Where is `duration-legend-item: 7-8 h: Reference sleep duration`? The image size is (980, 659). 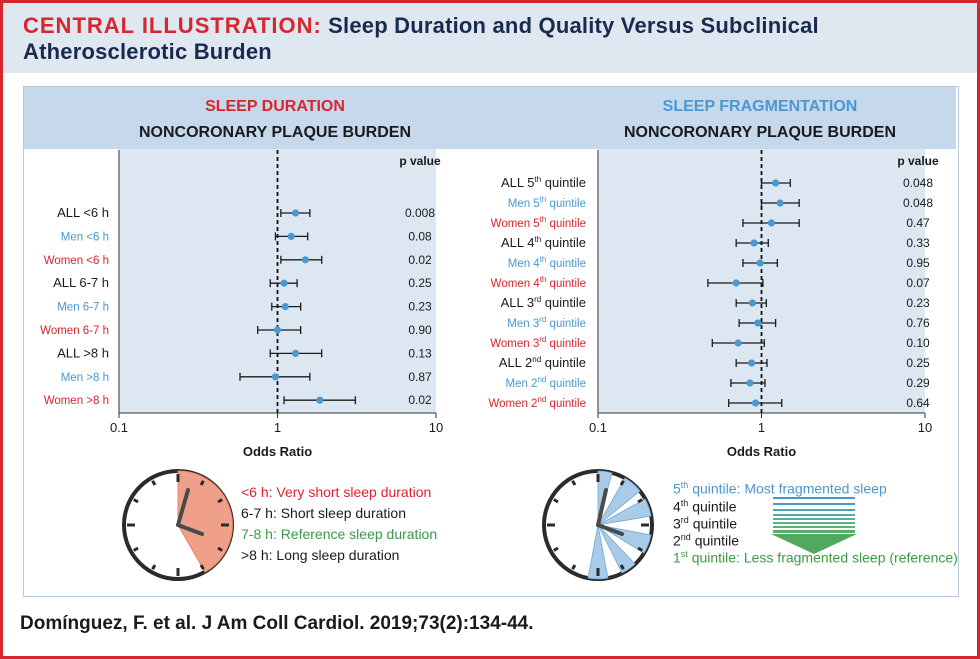
duration-legend-item: 7-8 h: Reference sleep duration is located at coordinates (339, 534).